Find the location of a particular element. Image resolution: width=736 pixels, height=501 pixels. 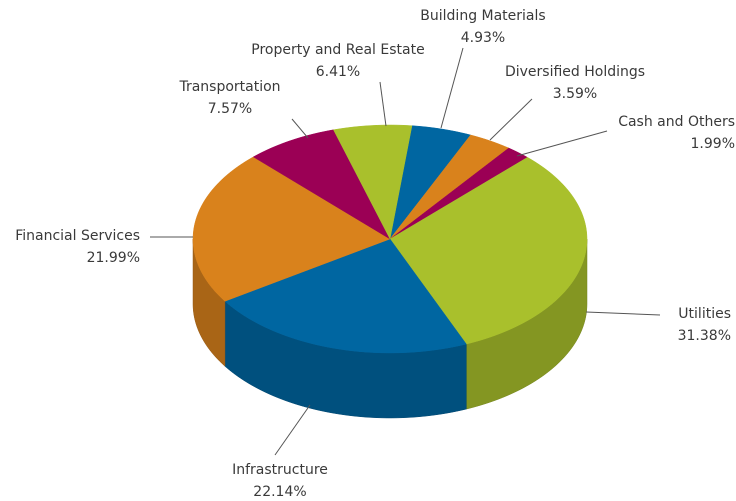

slice-value-label: 31.38% is located at coordinates (704, 336).